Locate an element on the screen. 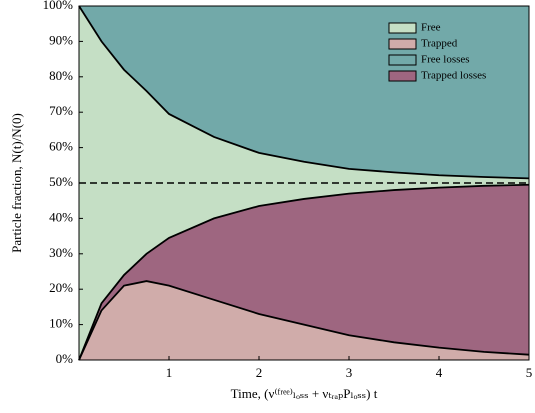 This screenshot has height=413, width=535. legend-label: Trapped is located at coordinates (439, 44).